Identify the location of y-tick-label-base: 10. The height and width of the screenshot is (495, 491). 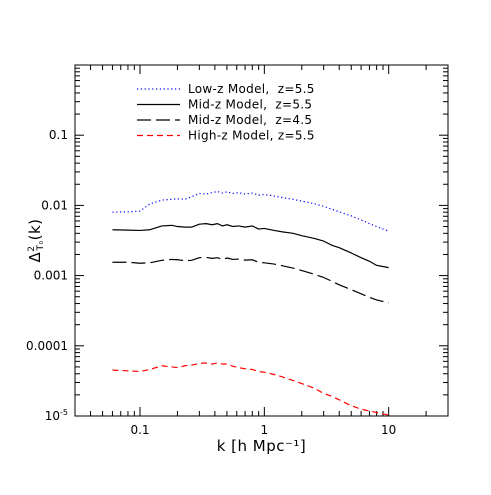
(52, 416).